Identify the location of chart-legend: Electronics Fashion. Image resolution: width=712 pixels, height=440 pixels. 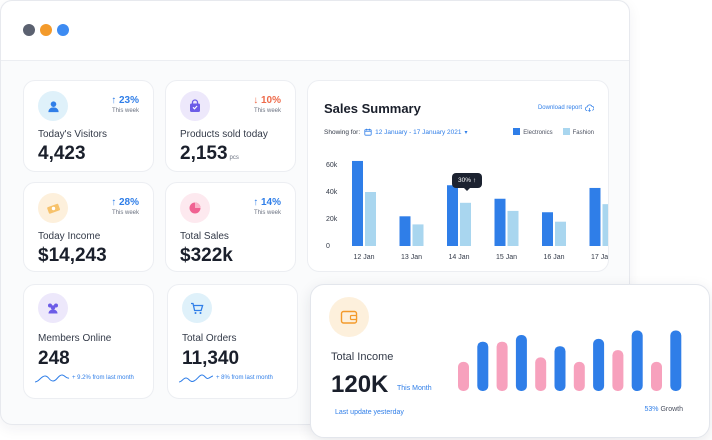
(553, 132).